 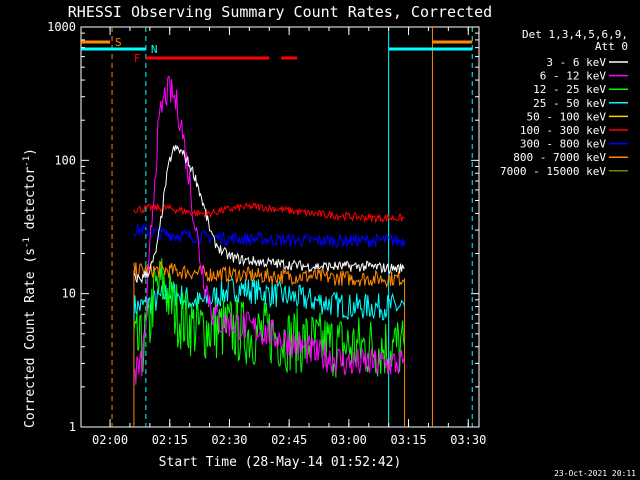 What do you see at coordinates (72, 427) in the screenshot?
I see `y-tick-label: 1` at bounding box center [72, 427].